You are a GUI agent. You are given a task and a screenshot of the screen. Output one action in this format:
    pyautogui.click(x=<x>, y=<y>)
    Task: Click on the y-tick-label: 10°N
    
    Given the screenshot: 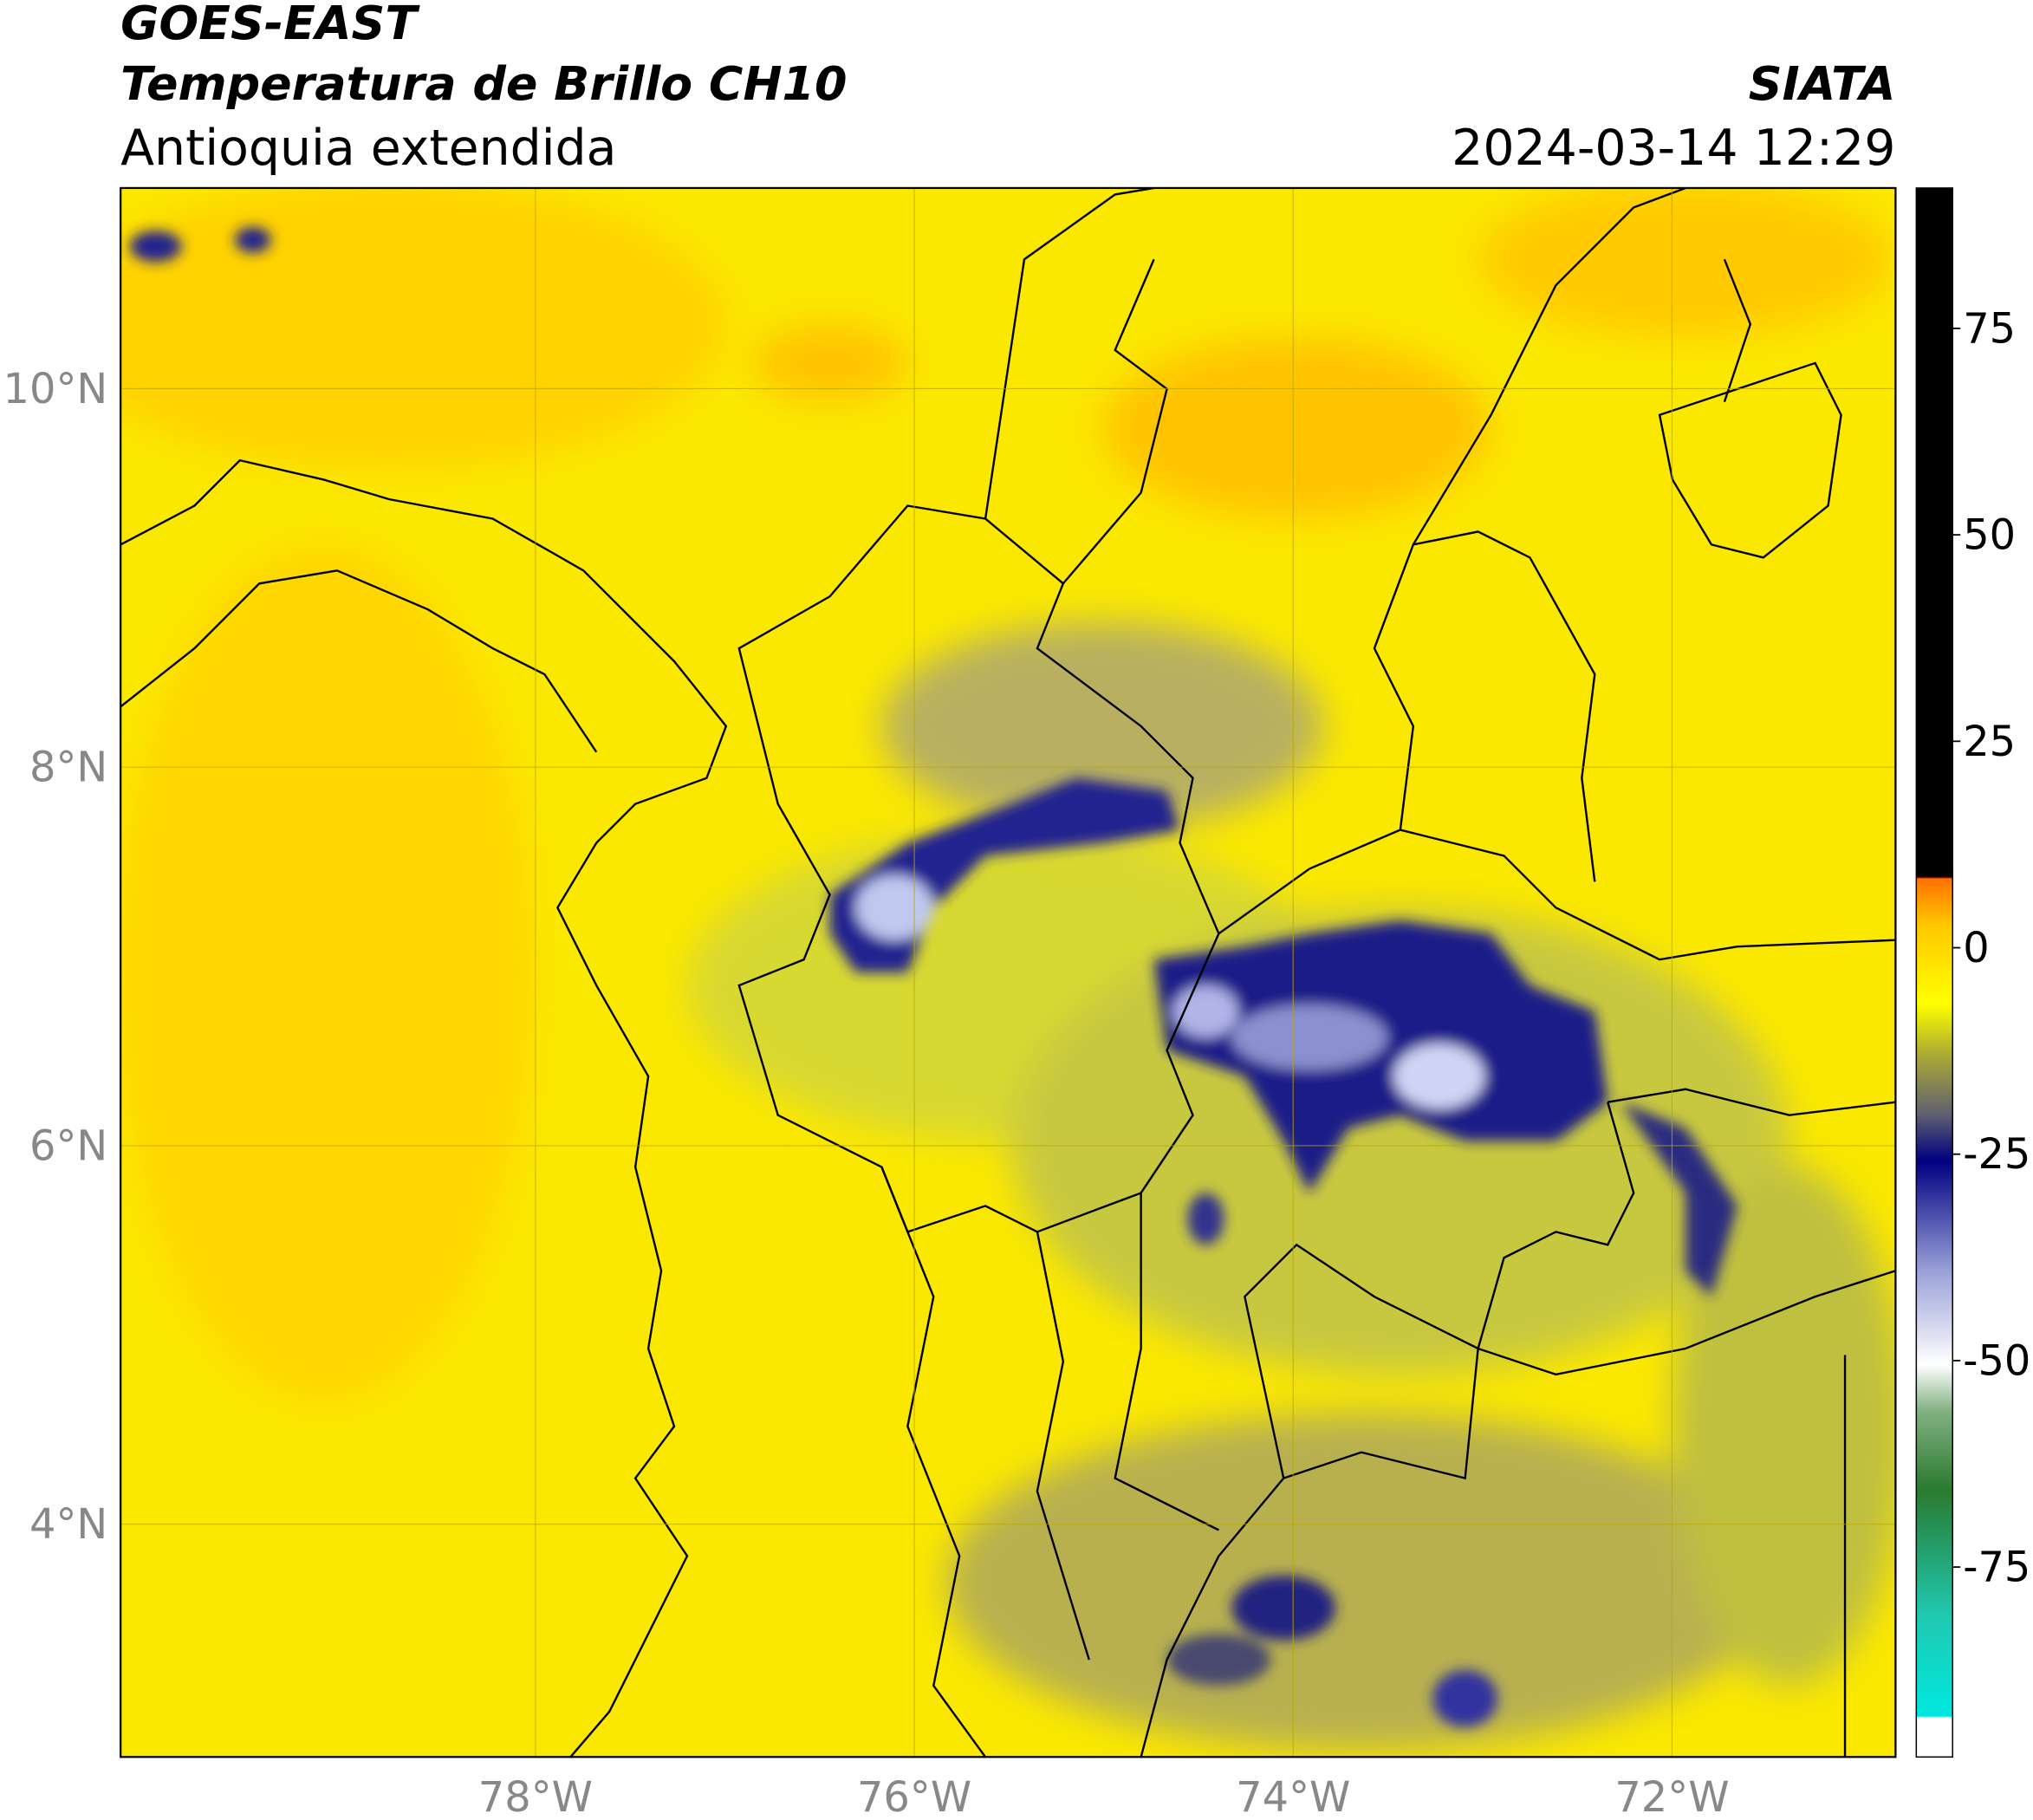 What is the action you would take?
    pyautogui.click(x=55, y=389)
    